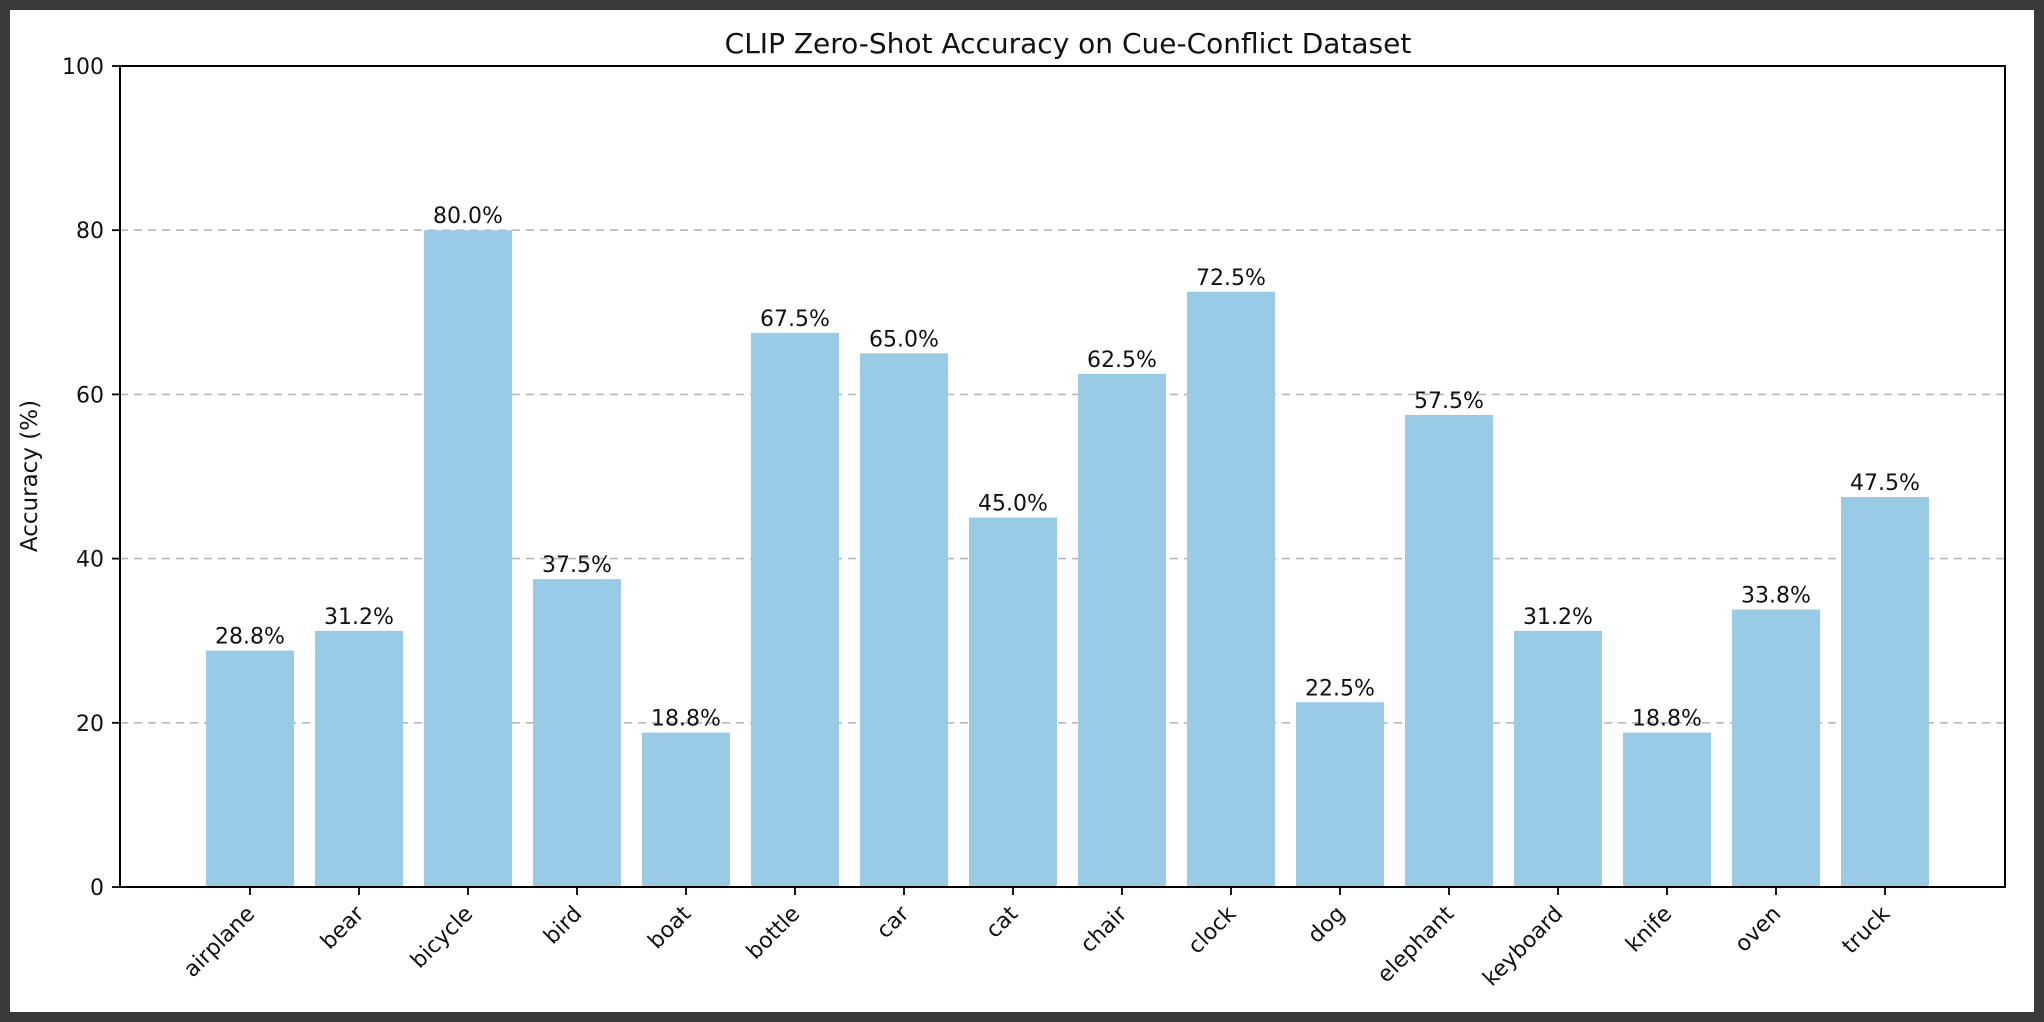 The image size is (2044, 1022). I want to click on x-tick-label-chair: chair, so click(1104, 929).